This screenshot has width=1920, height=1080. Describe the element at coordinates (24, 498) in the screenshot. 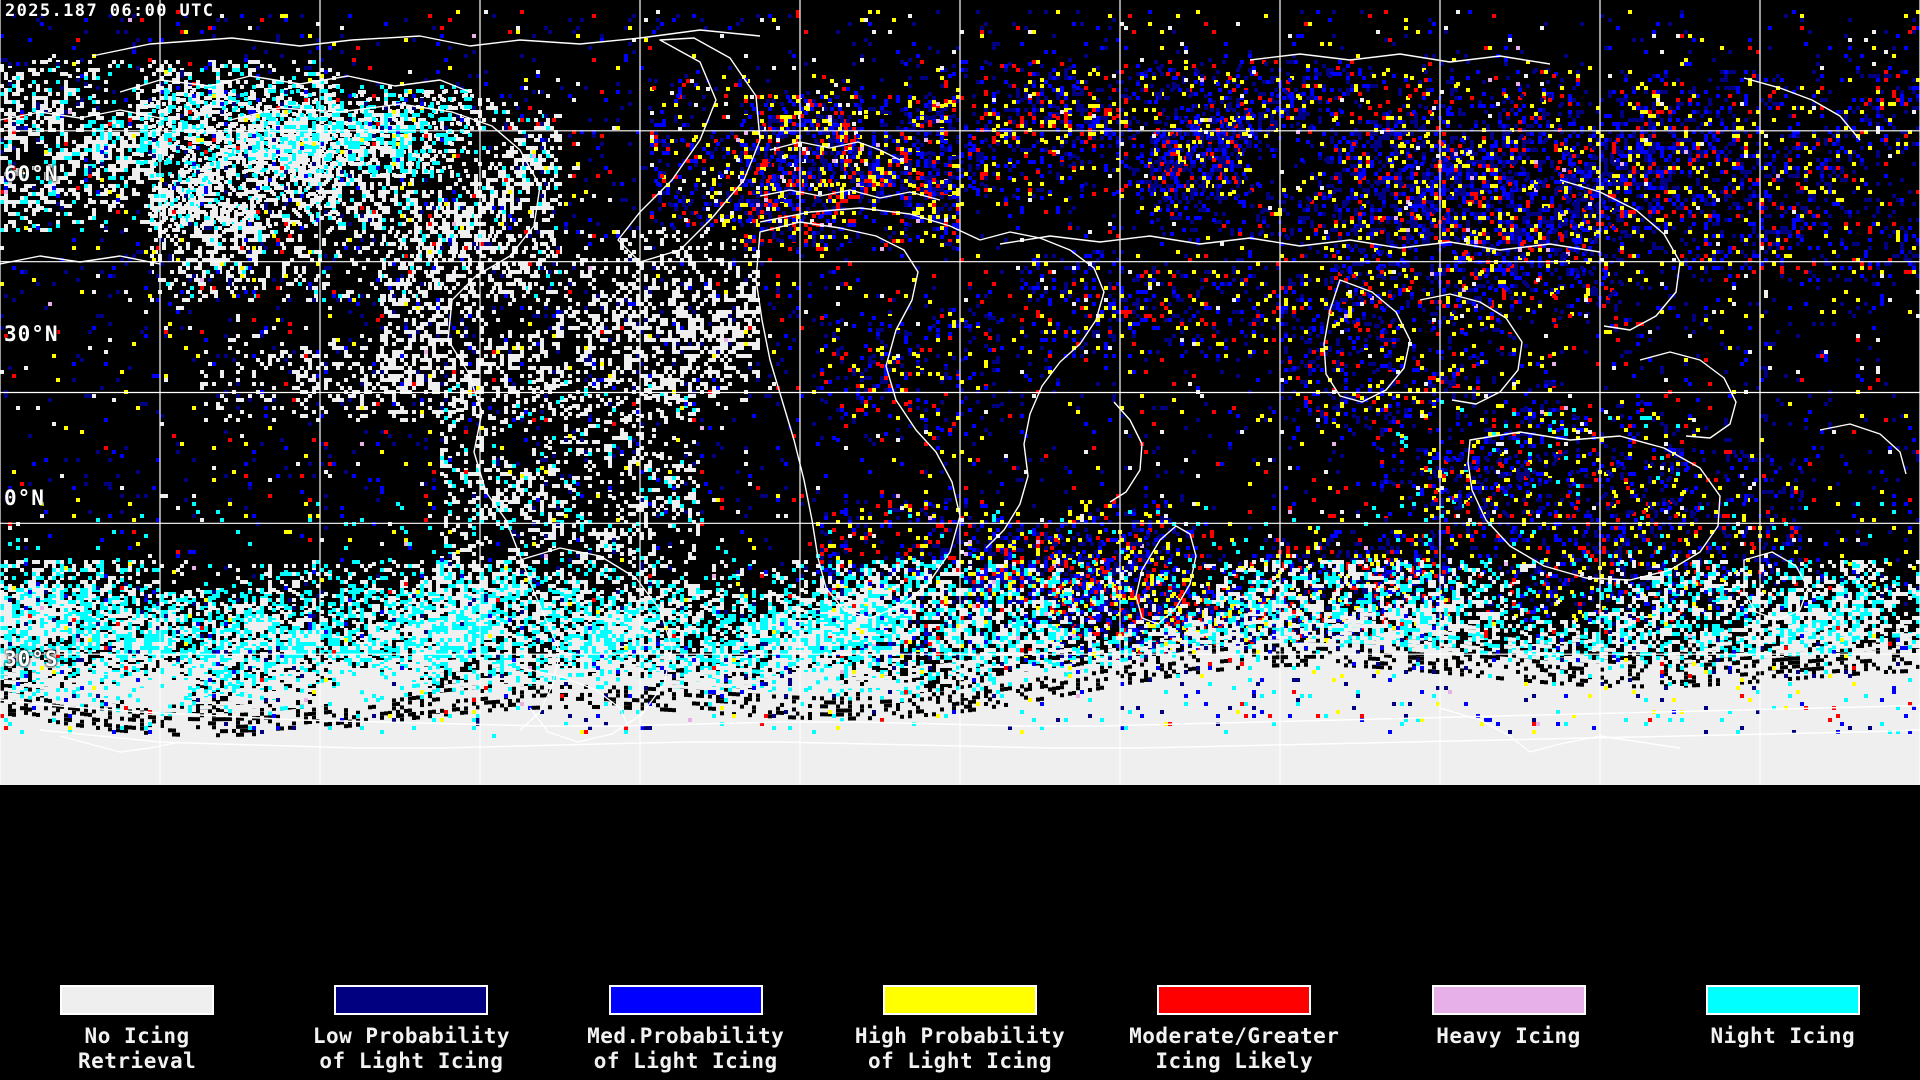

I see `latitude-label-0-n: 0°N` at that location.